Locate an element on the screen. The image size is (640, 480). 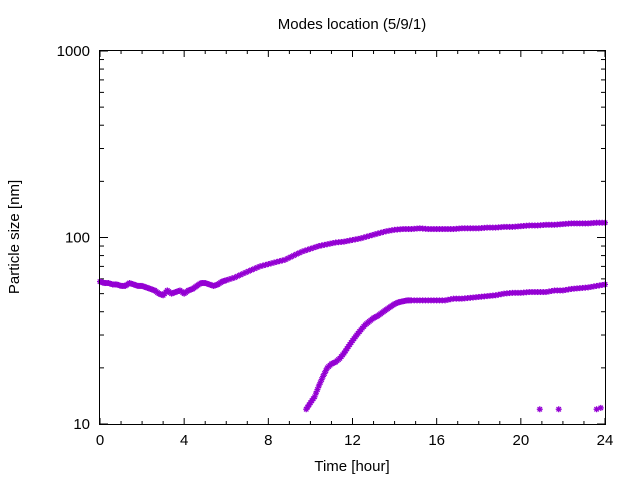
y-tick-label: 100 is located at coordinates (77, 238).